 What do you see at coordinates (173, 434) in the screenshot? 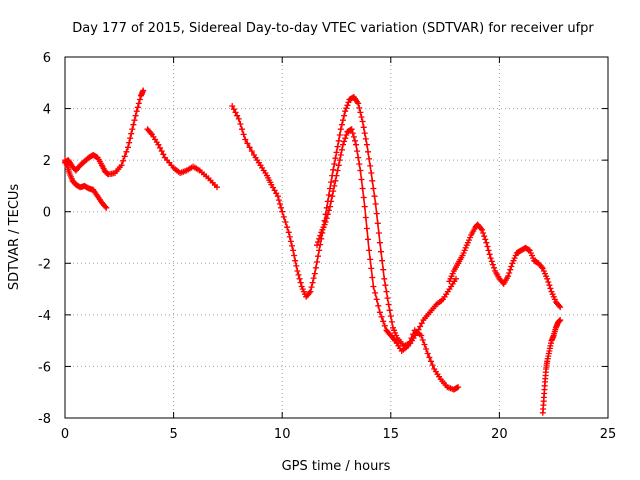
I see `x-tick-label: 5` at bounding box center [173, 434].